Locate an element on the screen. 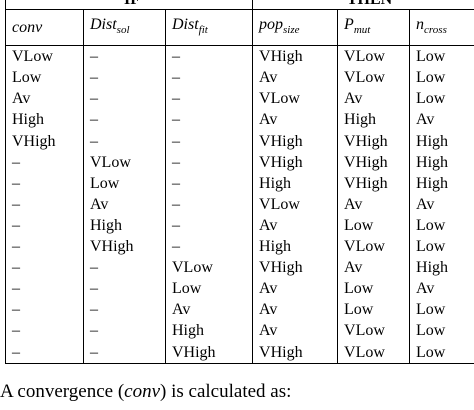 This screenshot has width=474, height=410. table-row: – Av – VLow Av Av is located at coordinates (239, 204).